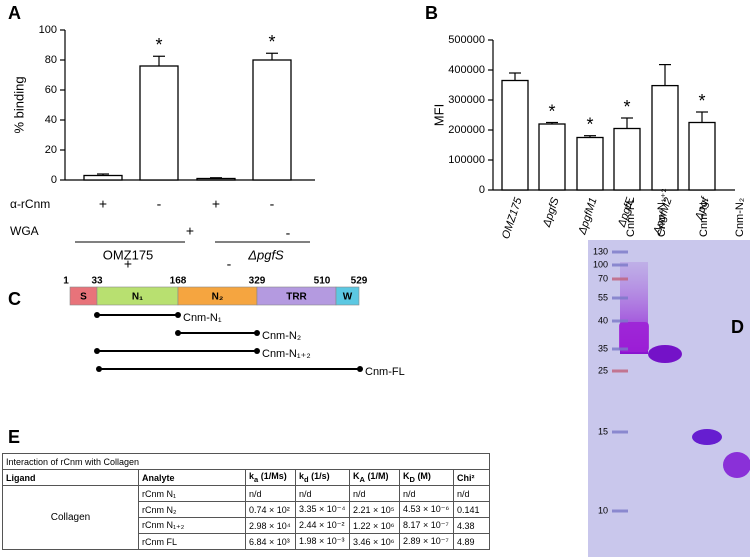  I want to click on table-cell: rCnm N₂, so click(192, 509).